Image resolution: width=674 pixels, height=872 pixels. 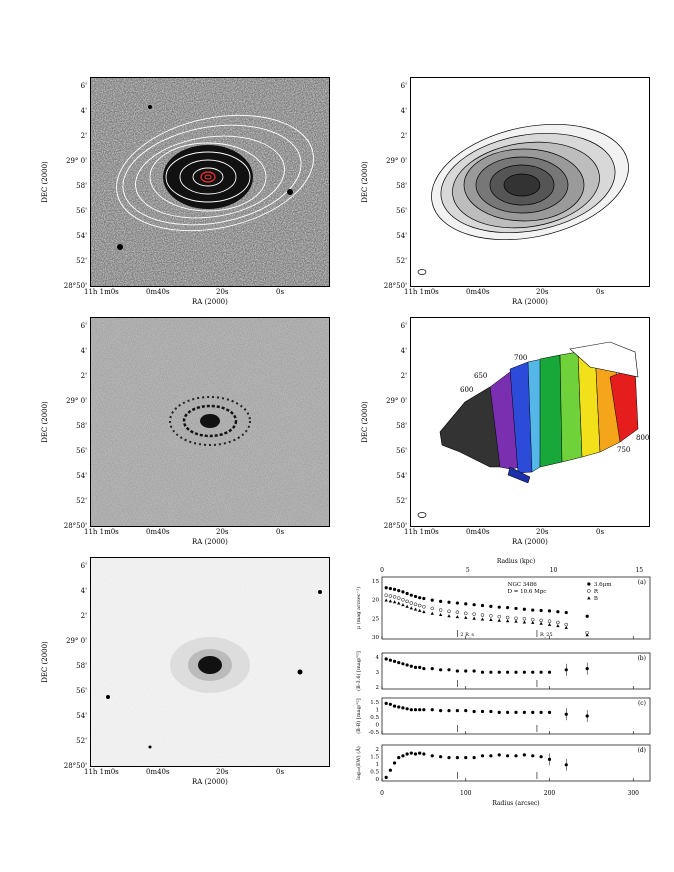 I want to click on panel-irac-image, so click(x=210, y=662).